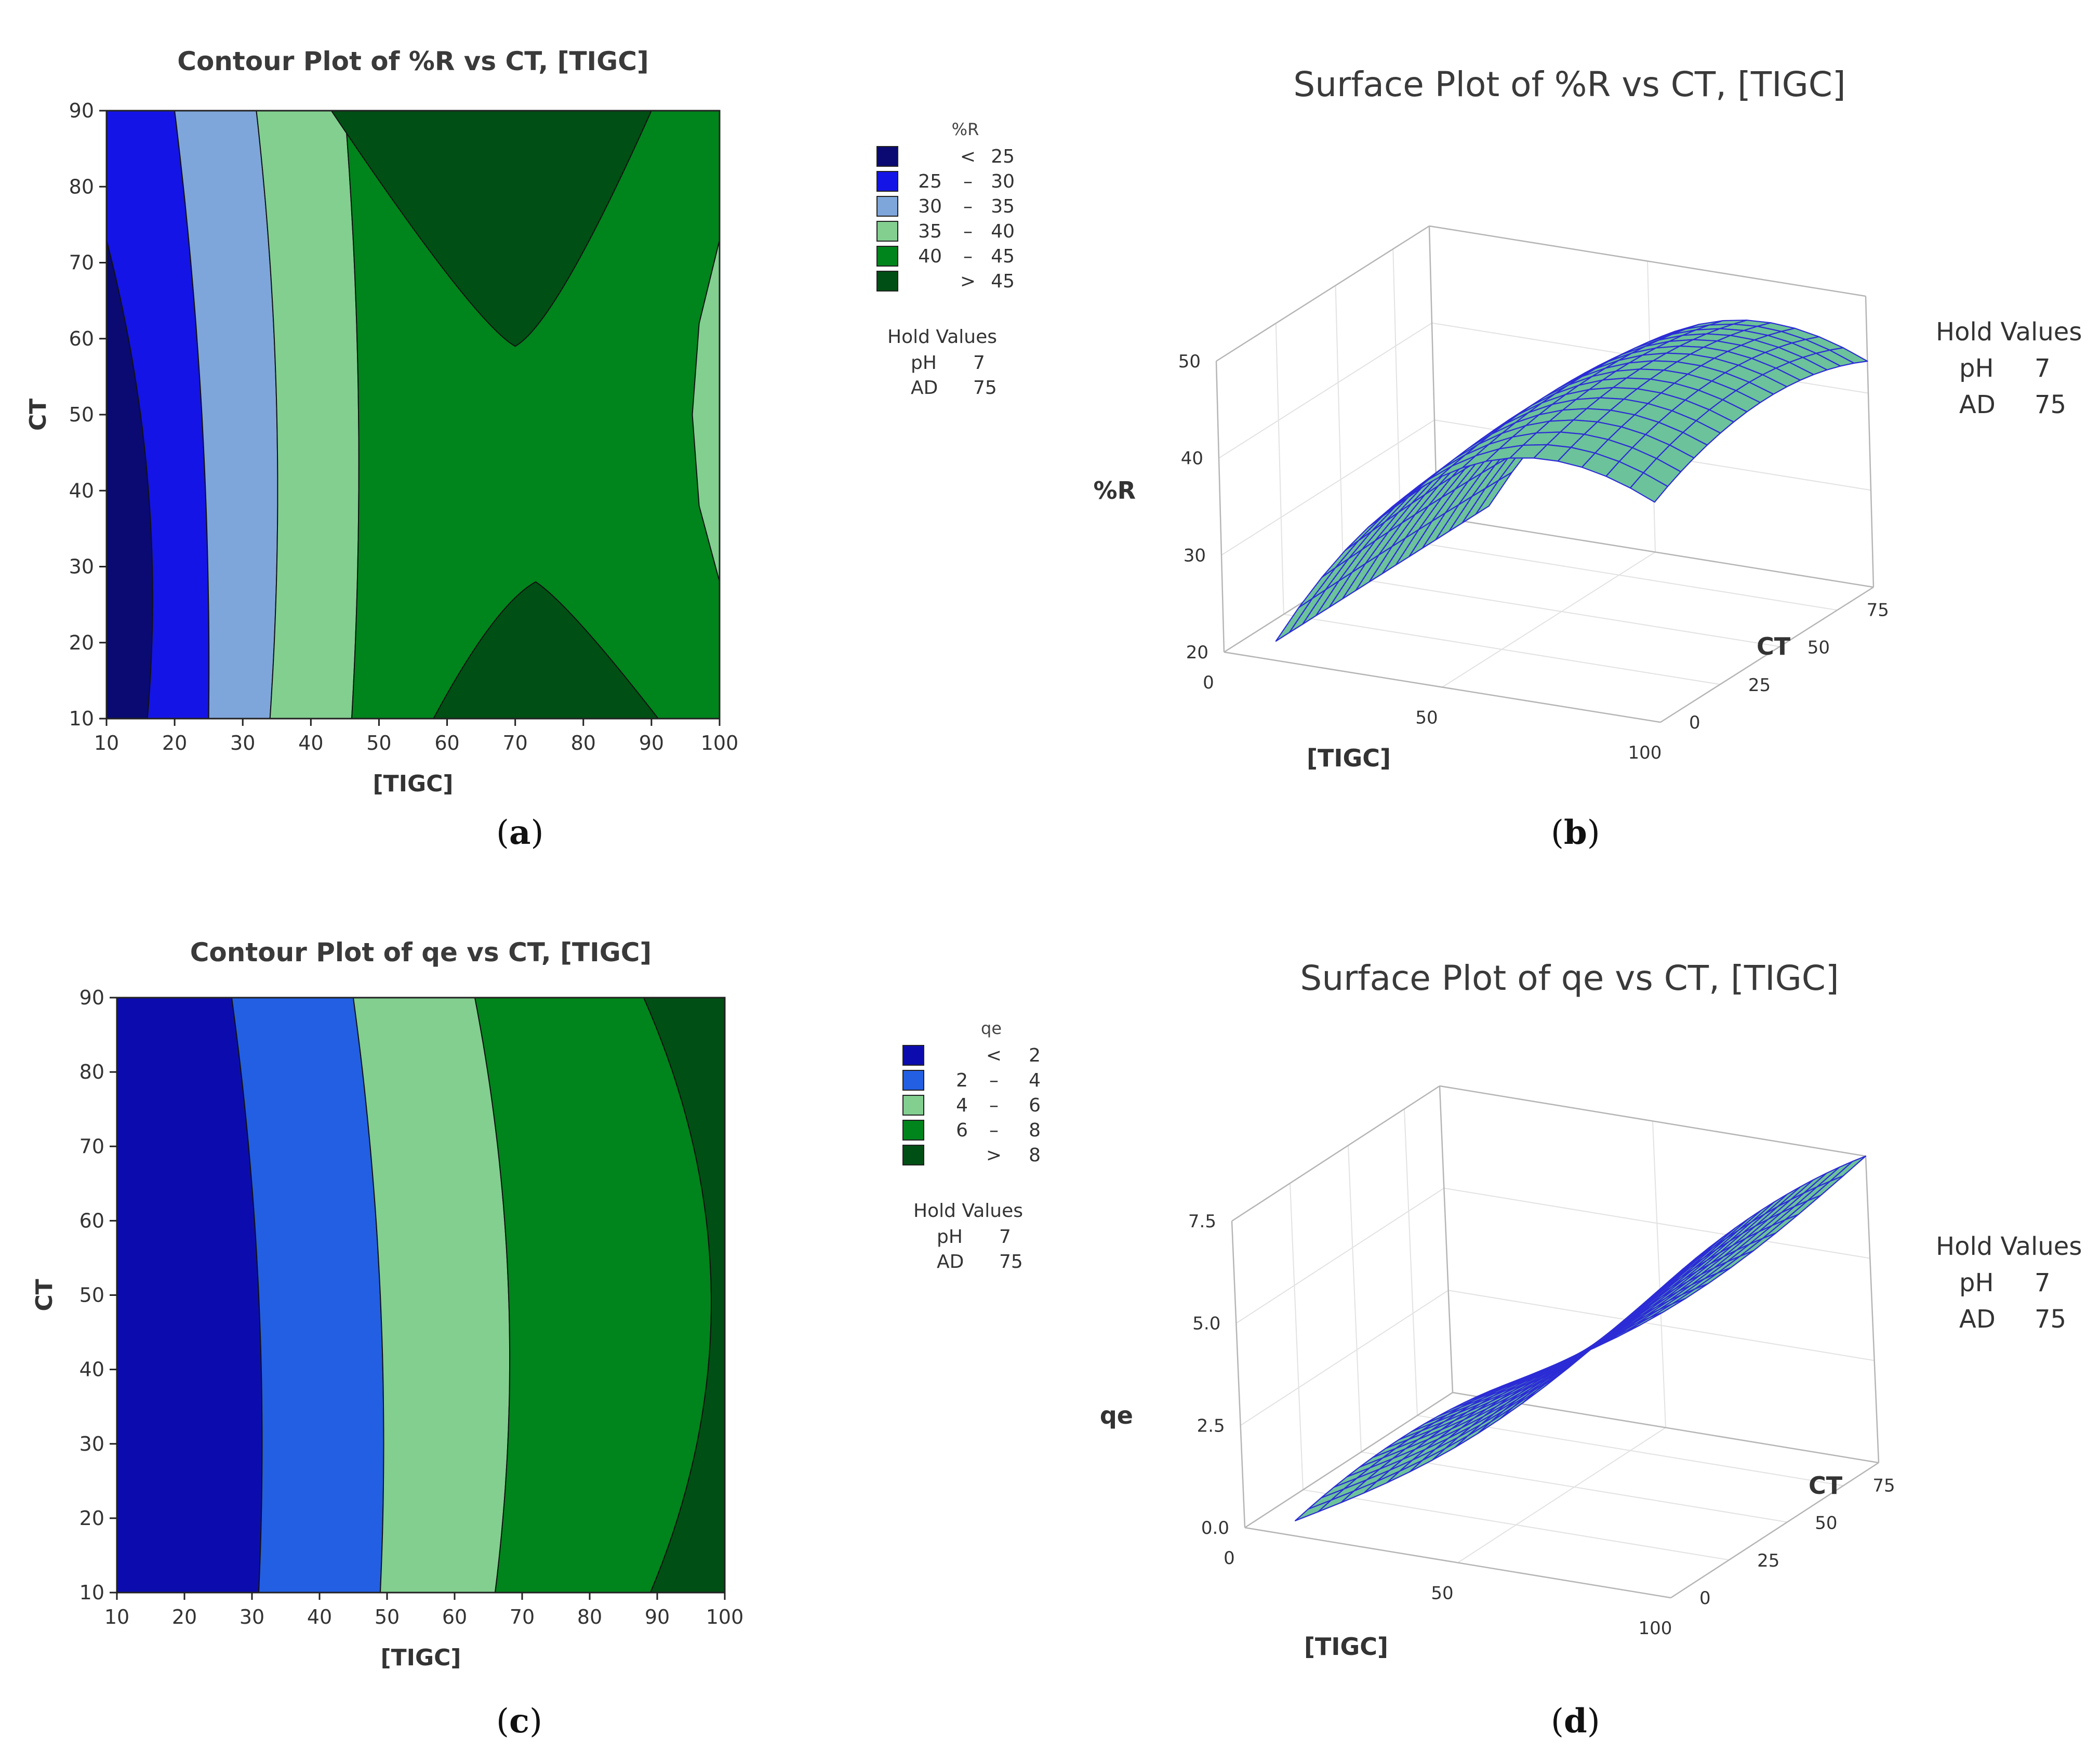  I want to click on y-tick-label: 40, so click(81, 490).